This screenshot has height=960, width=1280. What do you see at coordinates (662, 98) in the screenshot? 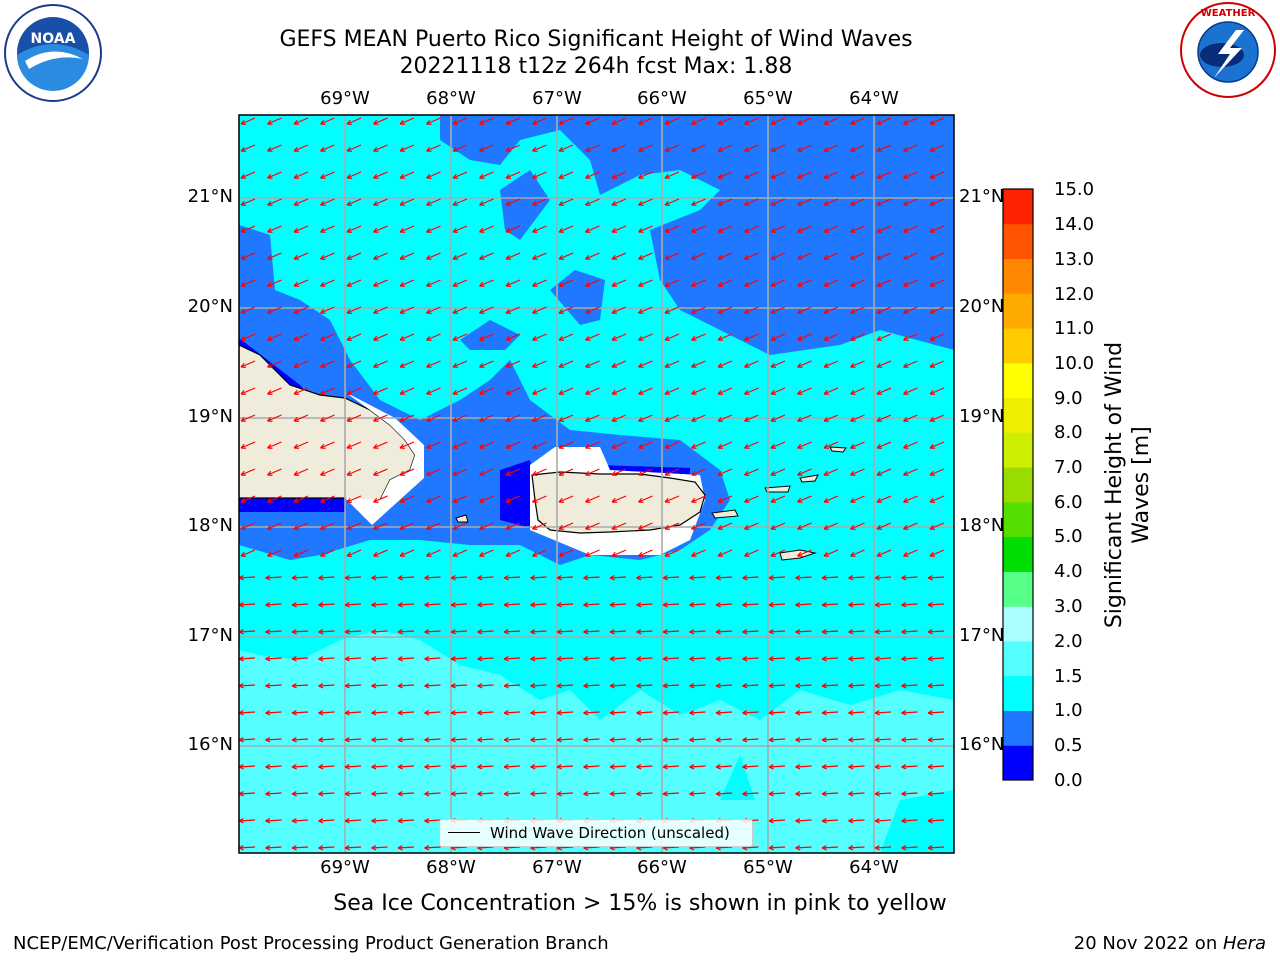
I see `lon-label-top: 66°W` at bounding box center [662, 98].